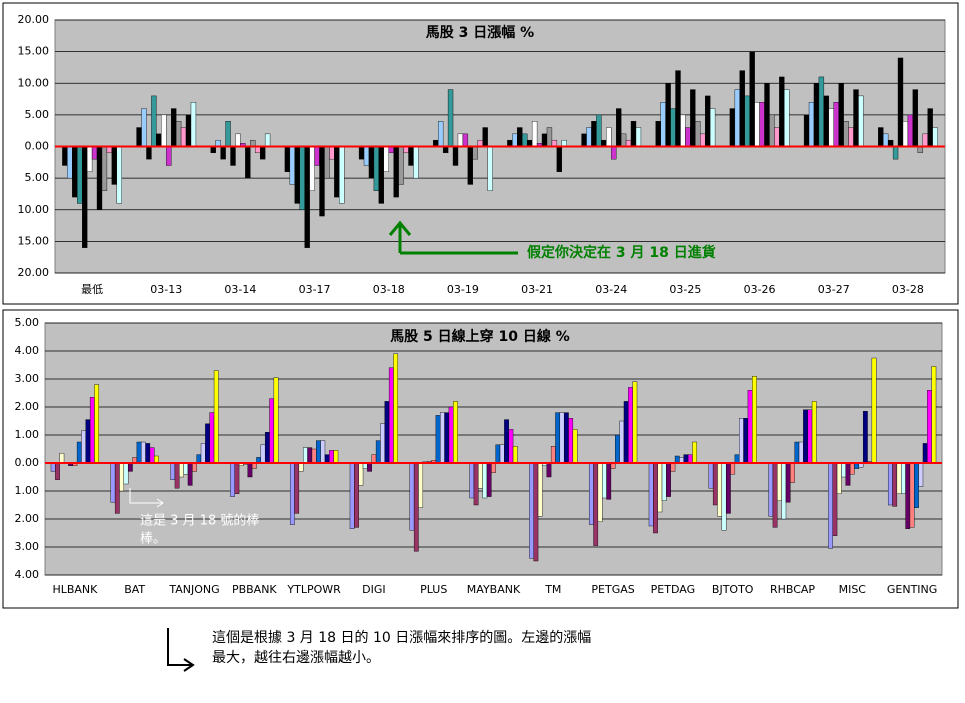 This screenshot has height=703, width=965. What do you see at coordinates (315, 289) in the screenshot?
I see `x-tick-label: 03-17` at bounding box center [315, 289].